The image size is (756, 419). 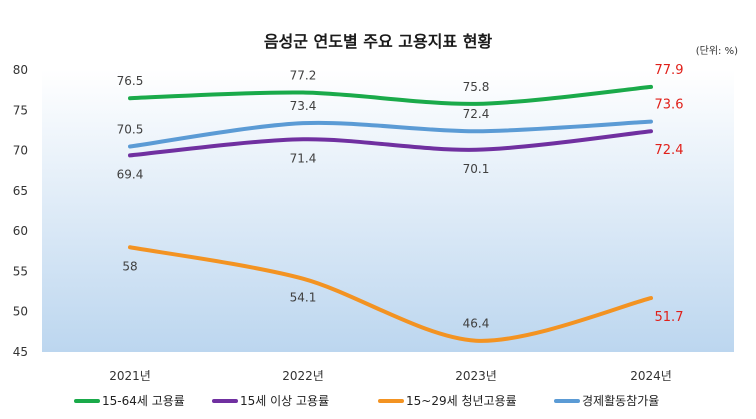 I want to click on data-label: 73.6, so click(x=669, y=105).